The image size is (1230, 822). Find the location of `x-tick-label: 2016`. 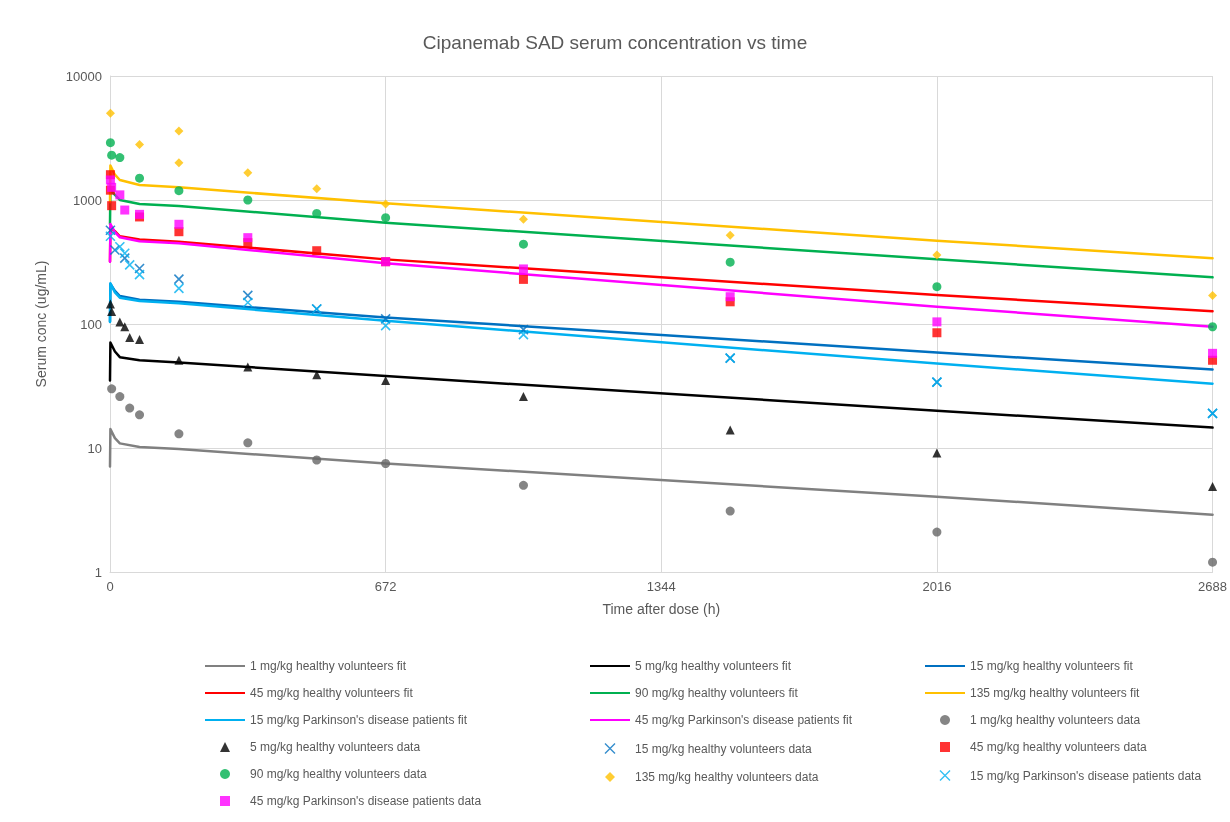

x-tick-label: 2016 is located at coordinates (937, 586).